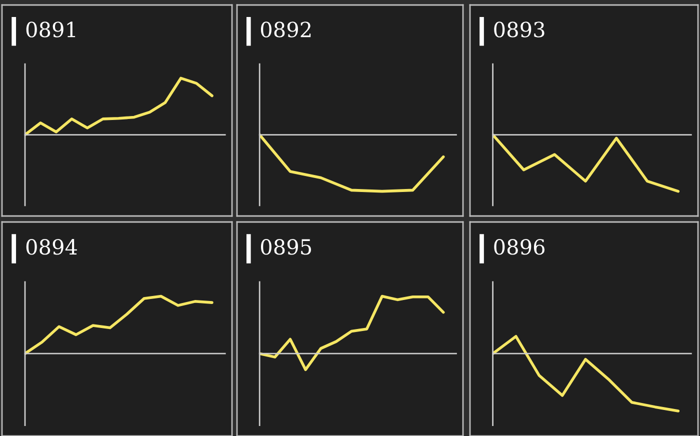 The height and width of the screenshot is (436, 700). What do you see at coordinates (51, 30) in the screenshot?
I see `chart-title: 0891` at bounding box center [51, 30].